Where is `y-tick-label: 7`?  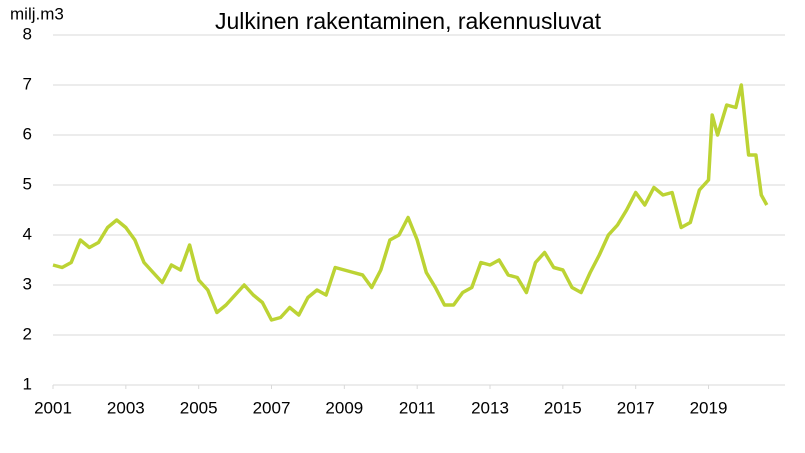
y-tick-label: 7 is located at coordinates (27, 83).